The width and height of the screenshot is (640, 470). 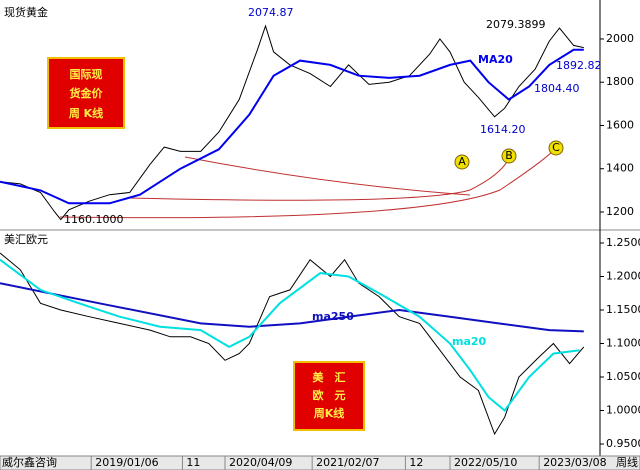 I want to click on series-label: ma20, so click(x=469, y=341).